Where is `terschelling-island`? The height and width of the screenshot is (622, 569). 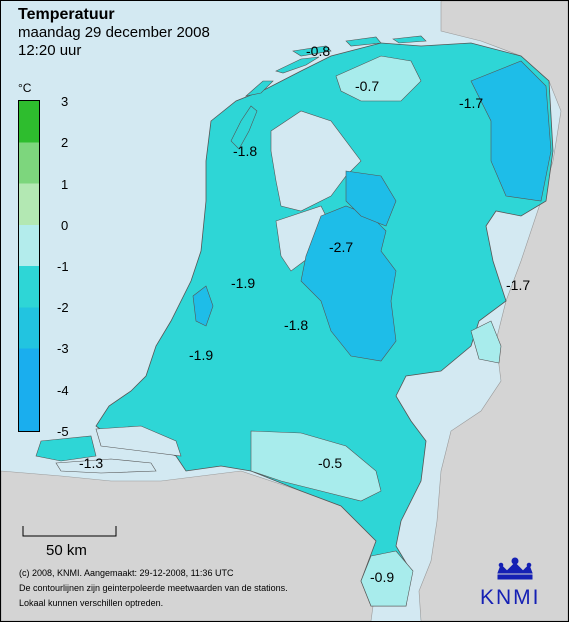 terschelling-island is located at coordinates (297, 65).